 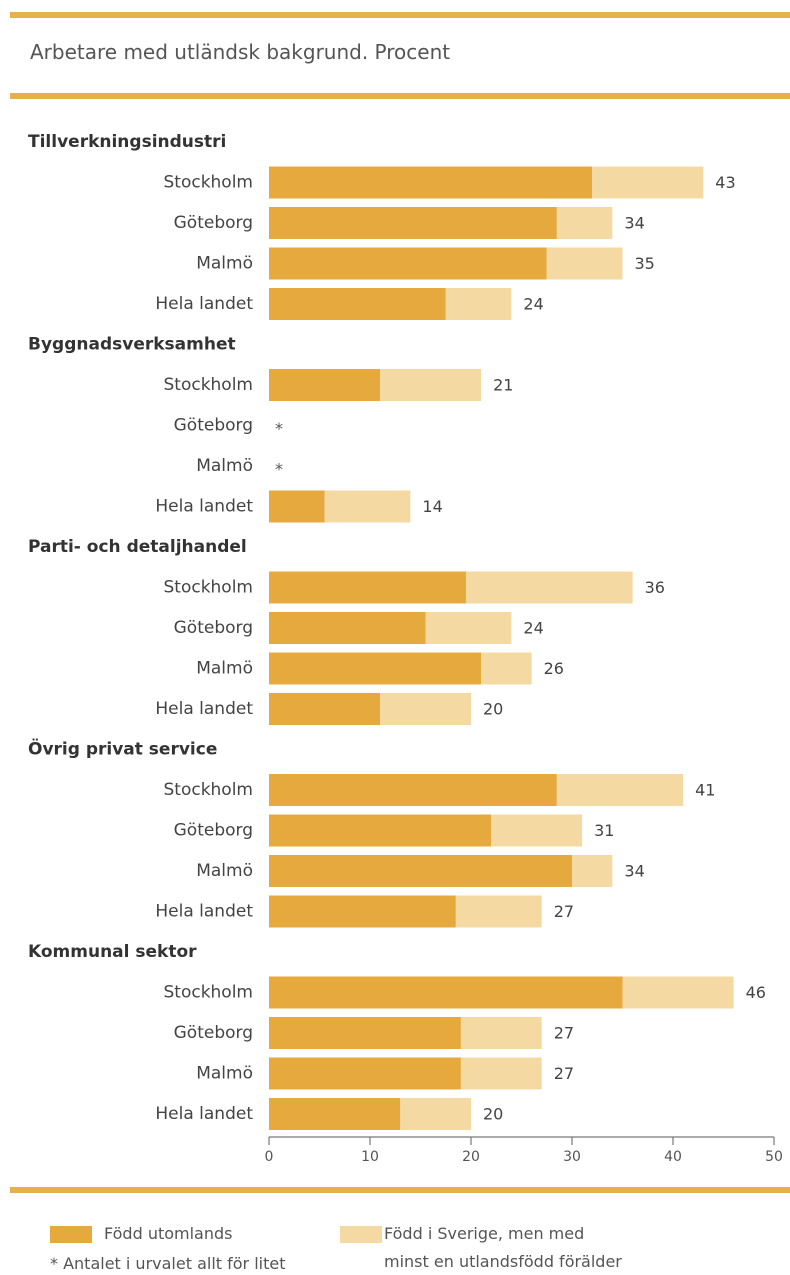 I want to click on x-tick-label: 50, so click(x=774, y=1157).